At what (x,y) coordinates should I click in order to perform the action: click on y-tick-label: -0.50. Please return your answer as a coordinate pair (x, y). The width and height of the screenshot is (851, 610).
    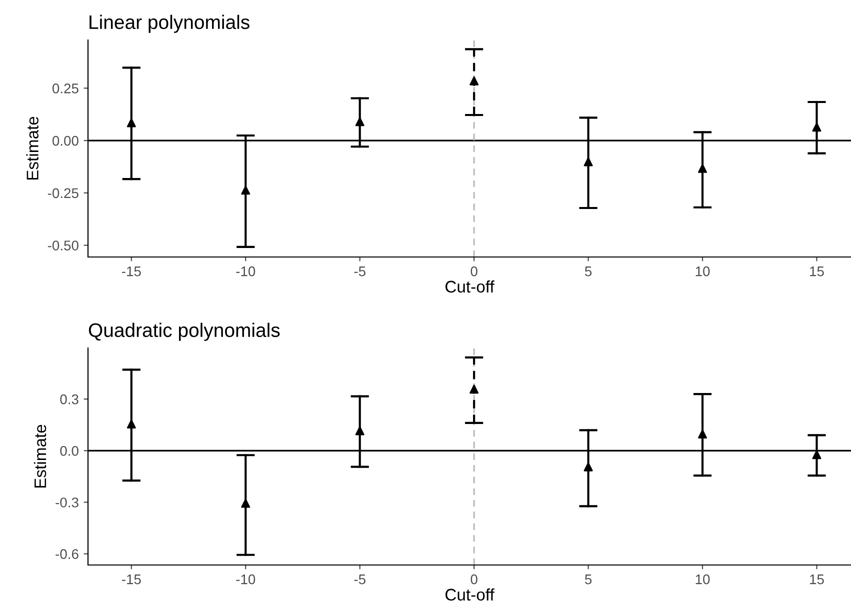
    Looking at the image, I should click on (63, 245).